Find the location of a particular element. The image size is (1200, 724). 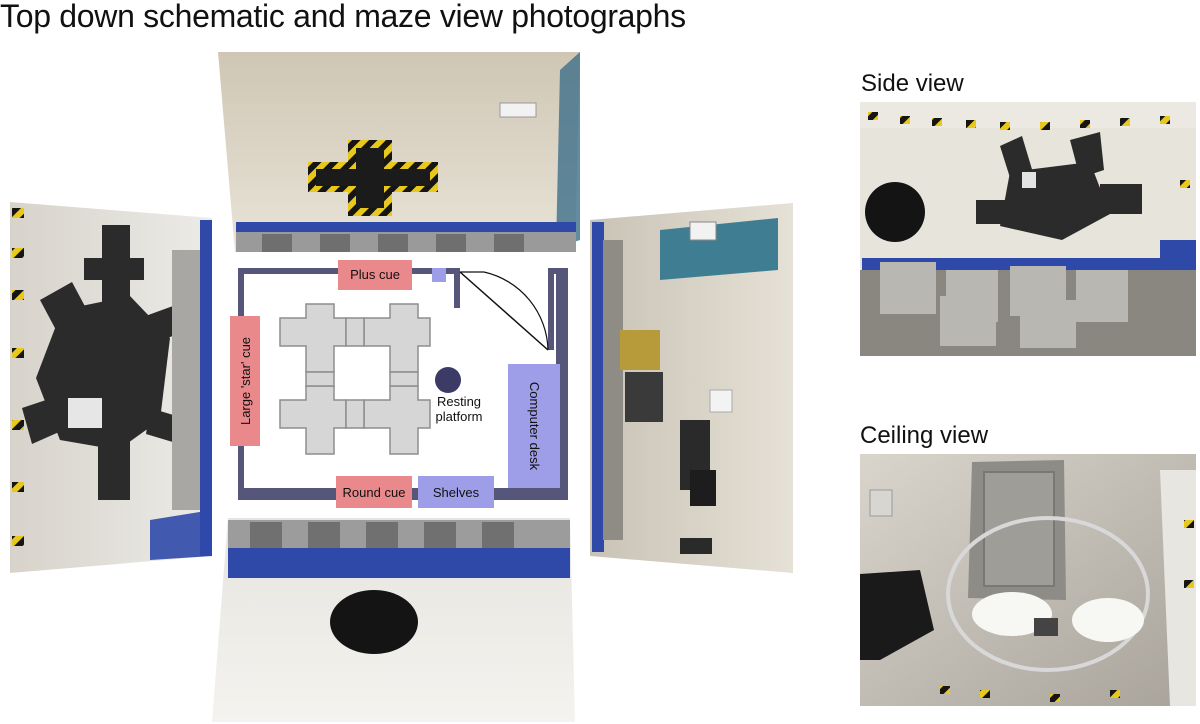

resting-platform-label-line2: platform is located at coordinates (459, 416).